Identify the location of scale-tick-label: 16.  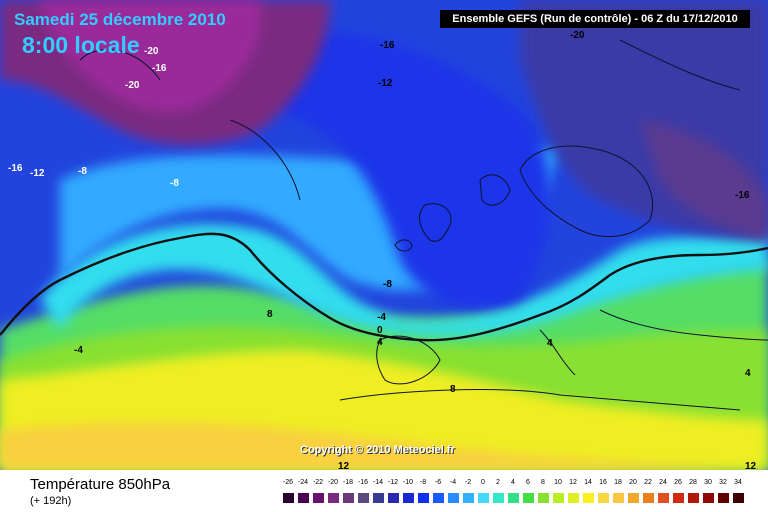
(603, 482).